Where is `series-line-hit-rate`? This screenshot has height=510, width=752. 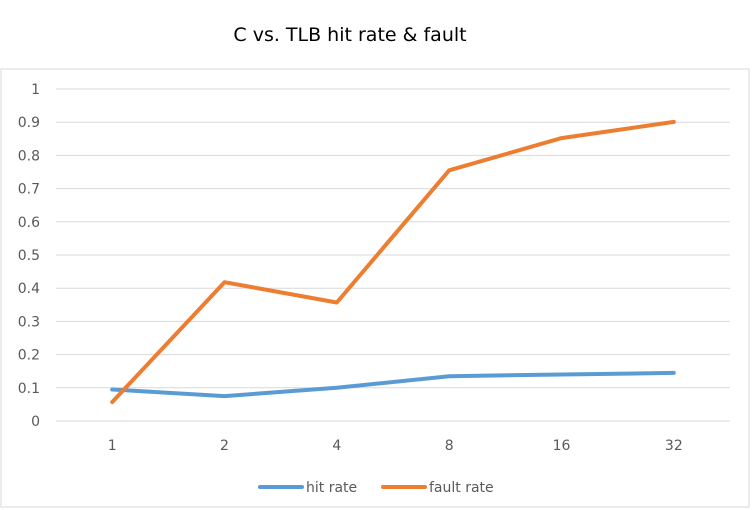
series-line-hit-rate is located at coordinates (393, 384).